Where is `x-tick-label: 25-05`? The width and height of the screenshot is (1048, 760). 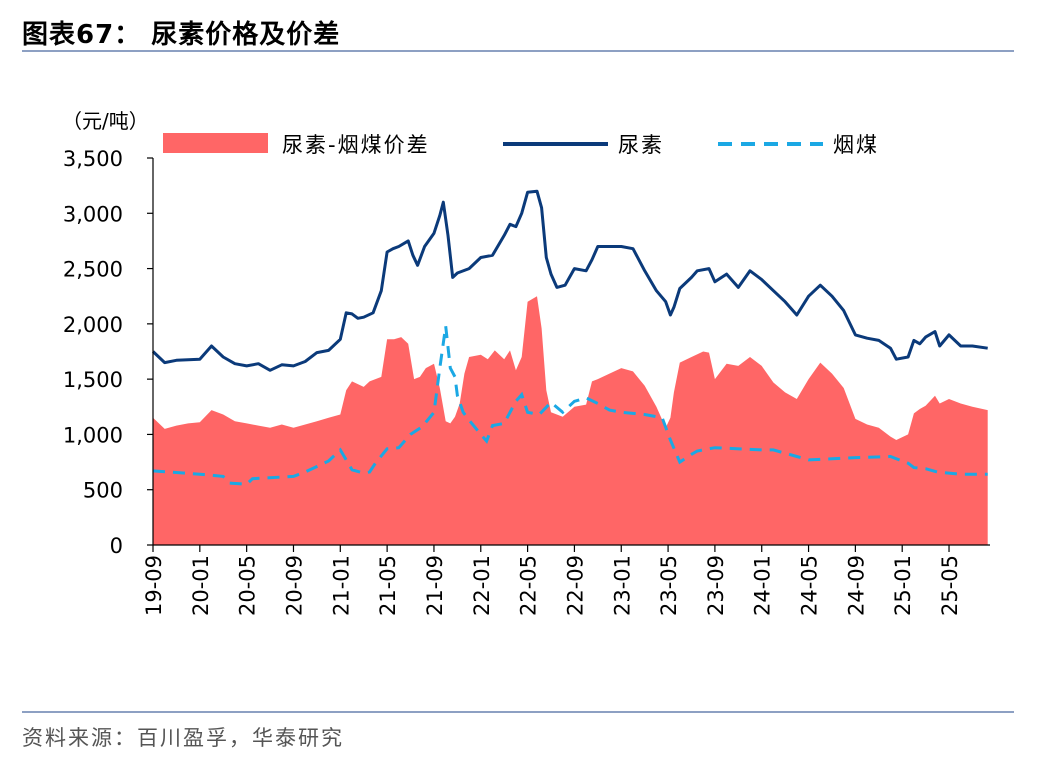
x-tick-label: 25-05 is located at coordinates (950, 585).